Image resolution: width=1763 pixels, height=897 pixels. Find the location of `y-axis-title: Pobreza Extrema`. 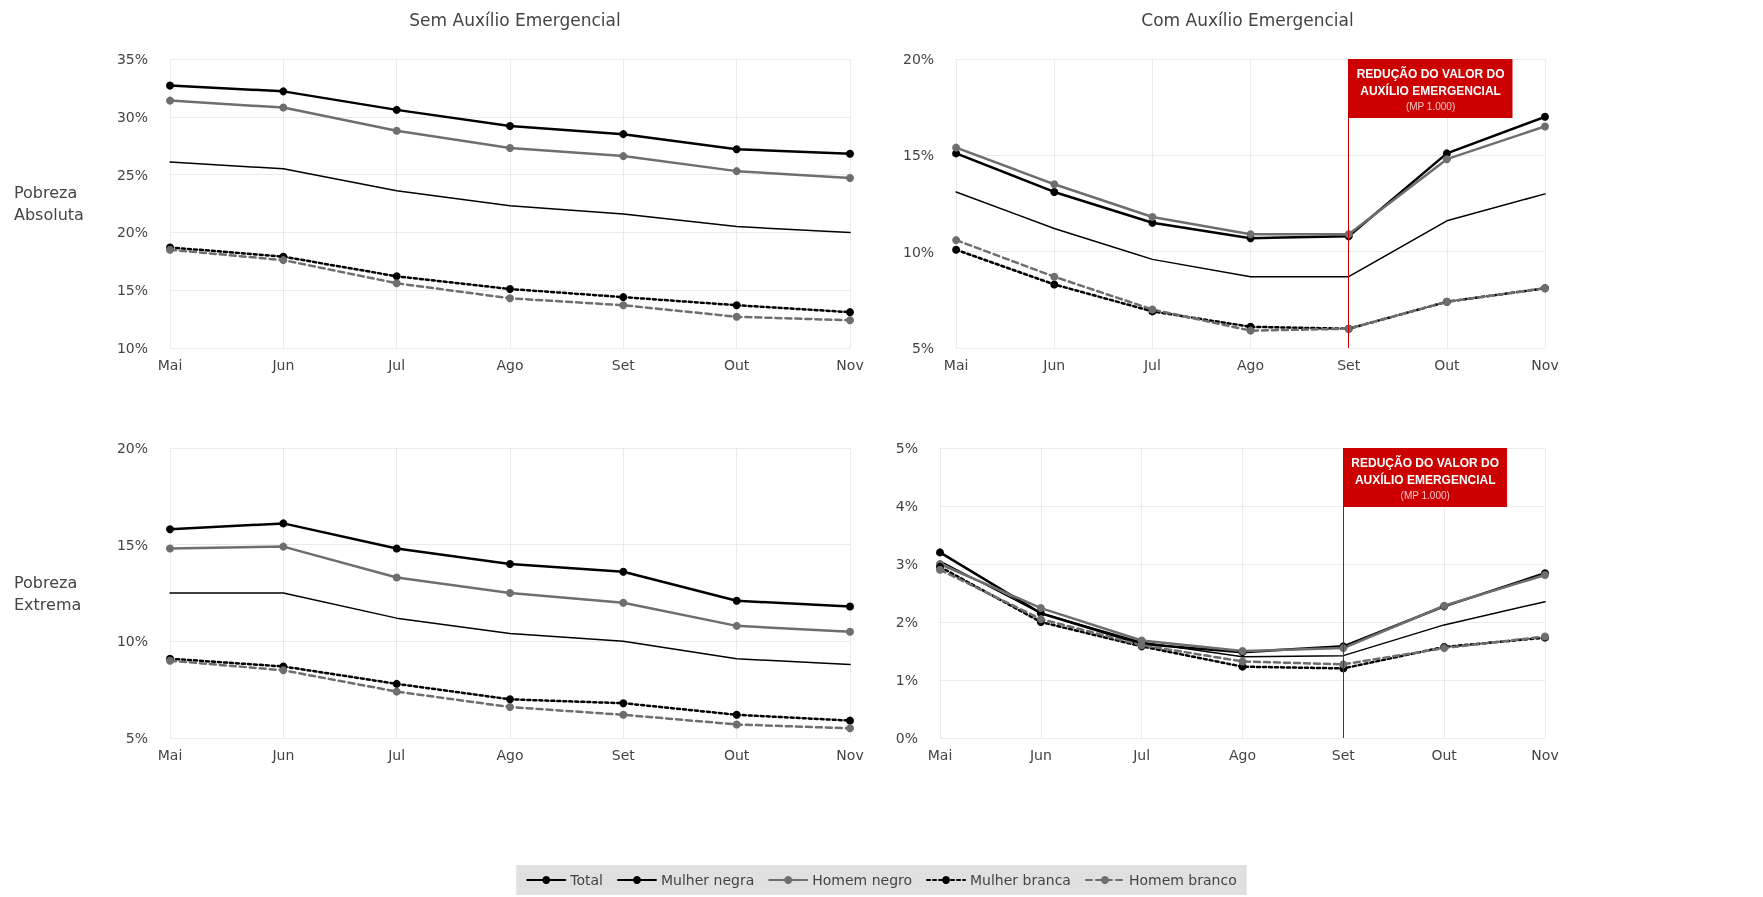

y-axis-title: Pobreza Extrema is located at coordinates (48, 593).